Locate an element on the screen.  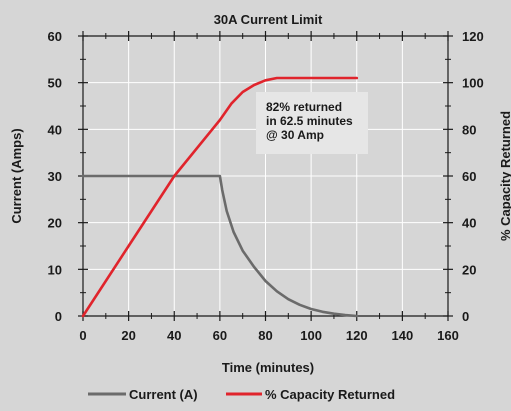
y-tick-label: 30 is located at coordinates (55, 176).